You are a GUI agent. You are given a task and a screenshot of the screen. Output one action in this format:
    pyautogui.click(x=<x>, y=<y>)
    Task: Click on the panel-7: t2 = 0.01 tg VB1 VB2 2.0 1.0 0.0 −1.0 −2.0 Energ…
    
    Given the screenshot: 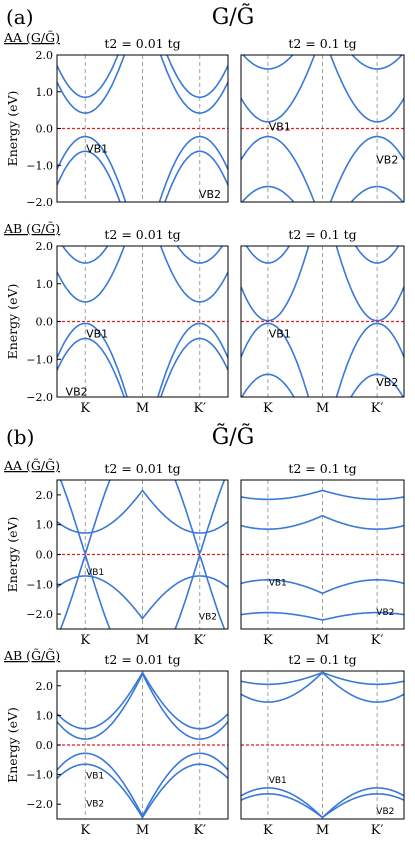 What is the action you would take?
    pyautogui.click(x=116, y=743)
    